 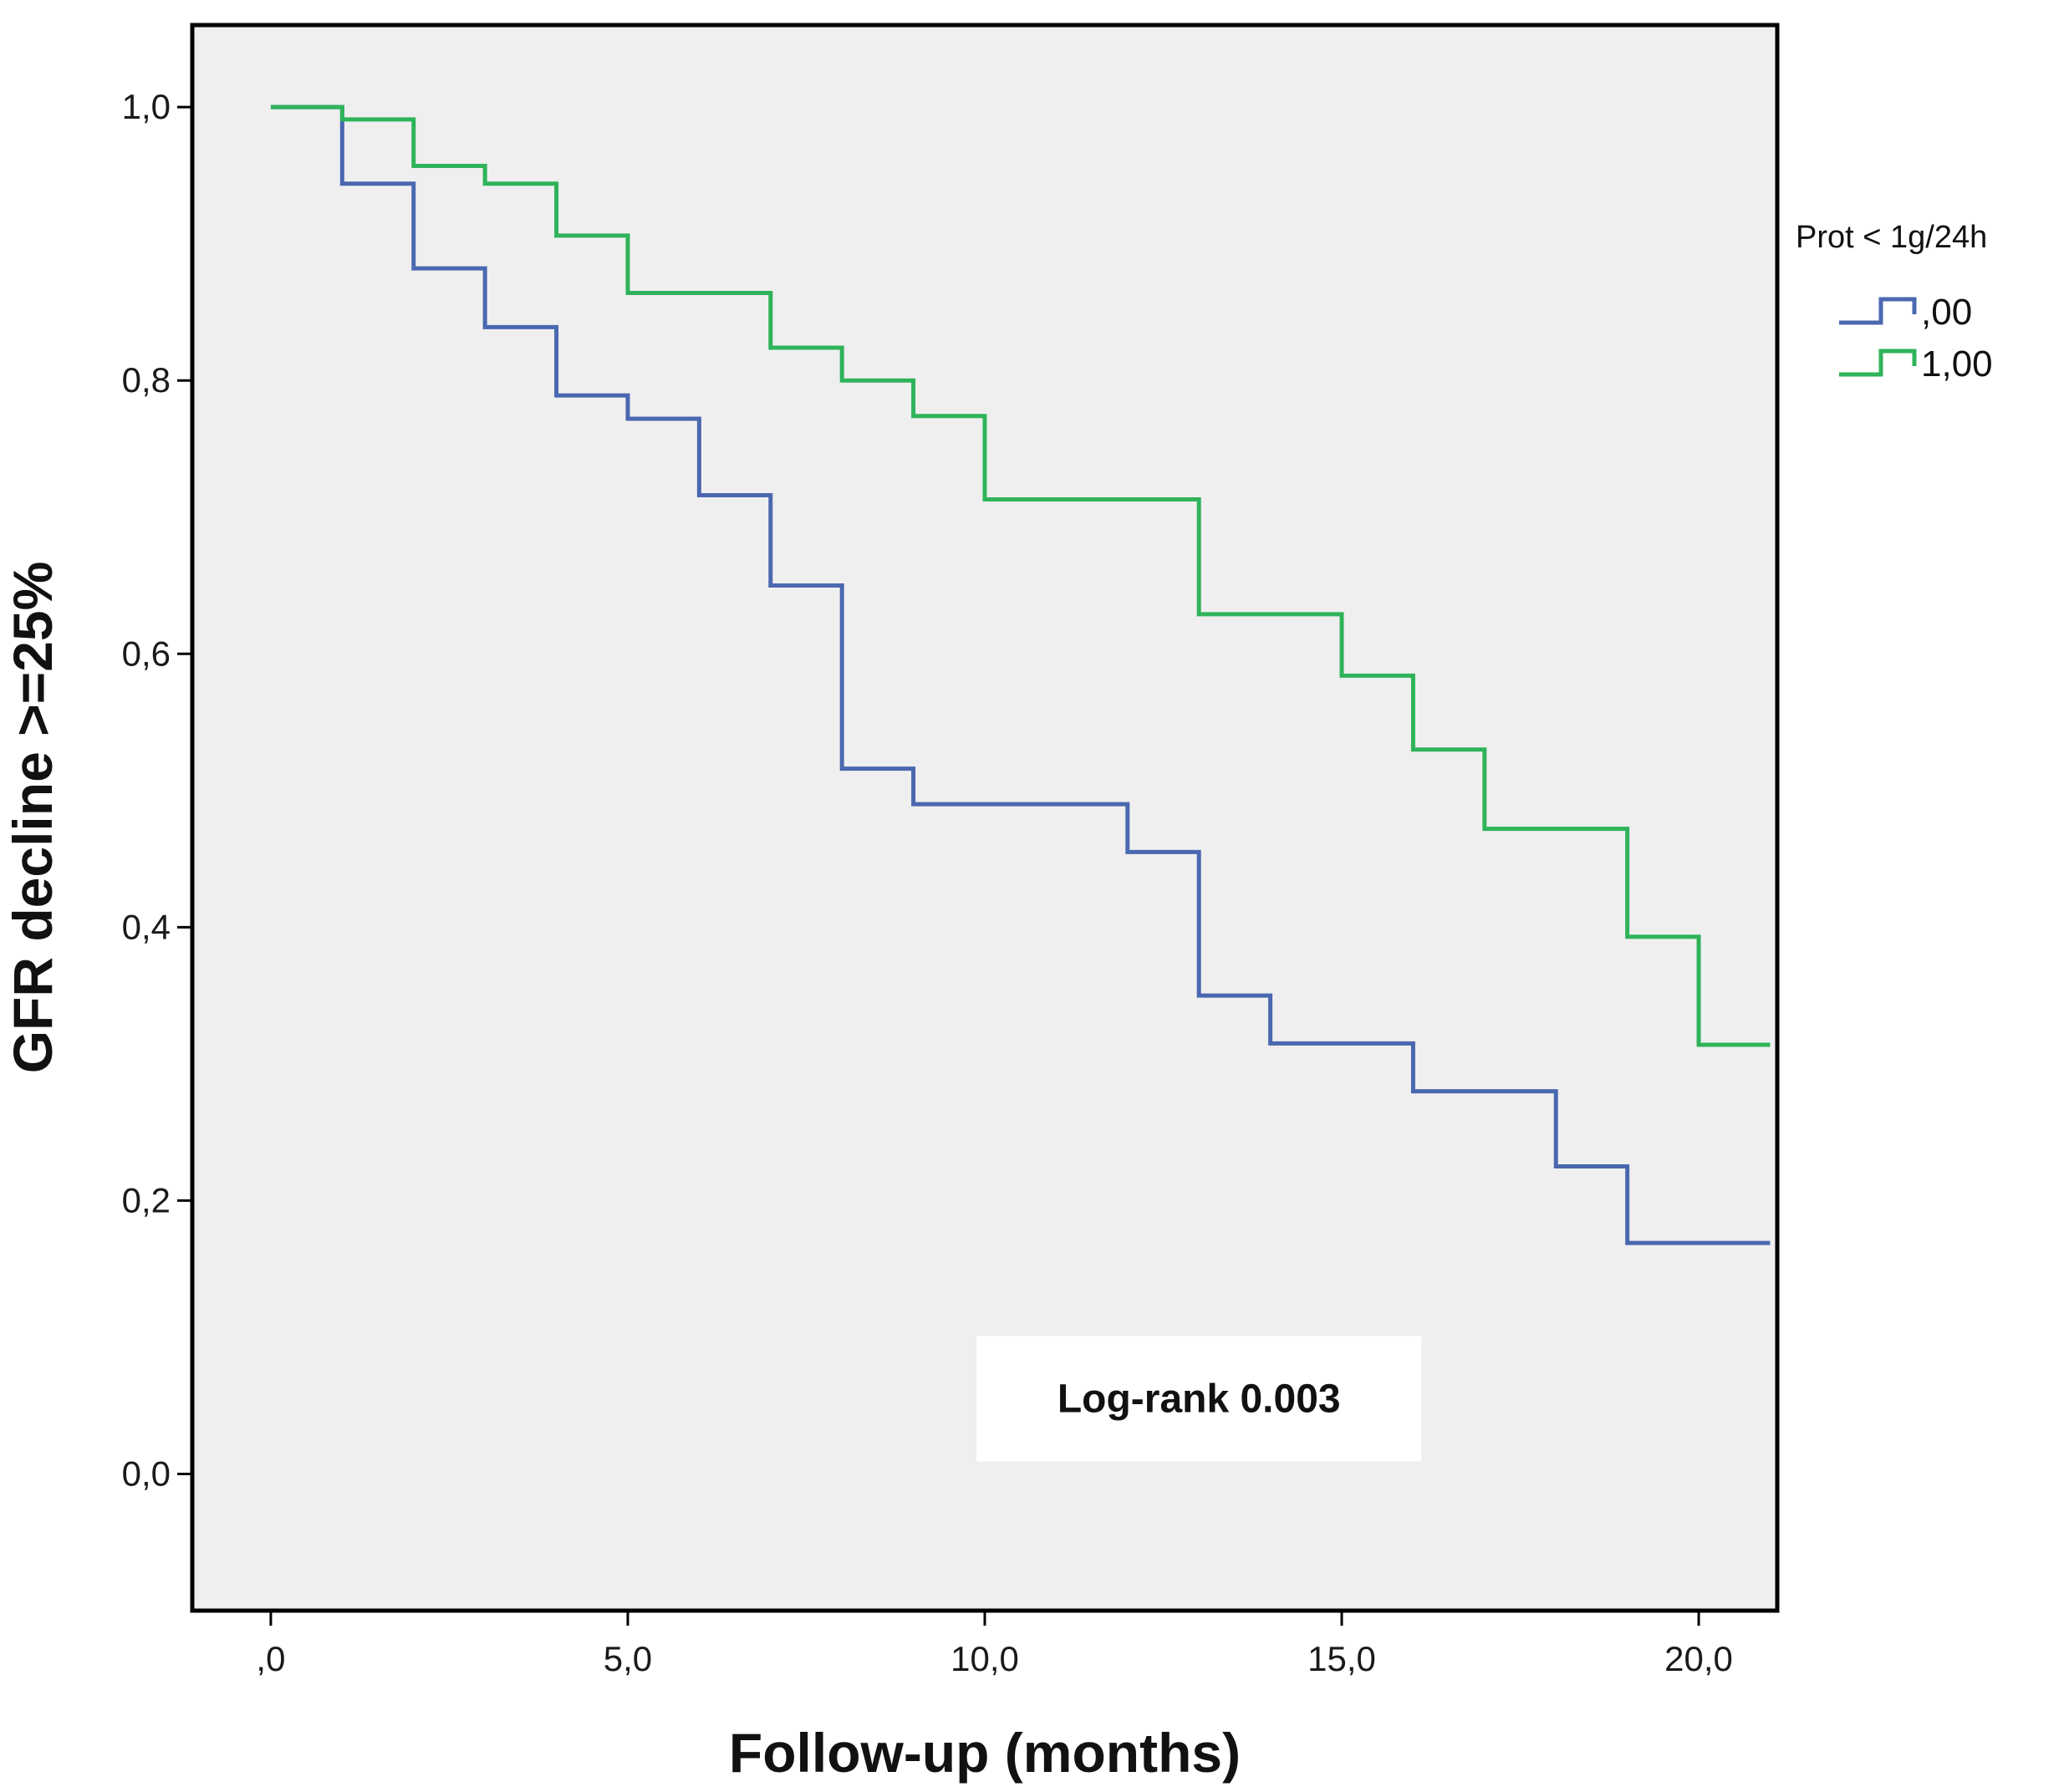 I want to click on annotations: Log-rank 0.003, so click(x=1199, y=1399).